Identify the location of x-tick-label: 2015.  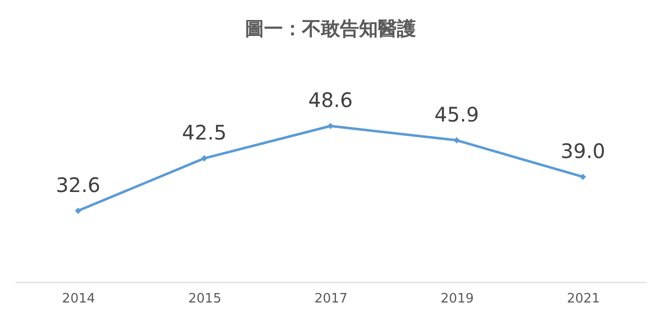
(205, 299).